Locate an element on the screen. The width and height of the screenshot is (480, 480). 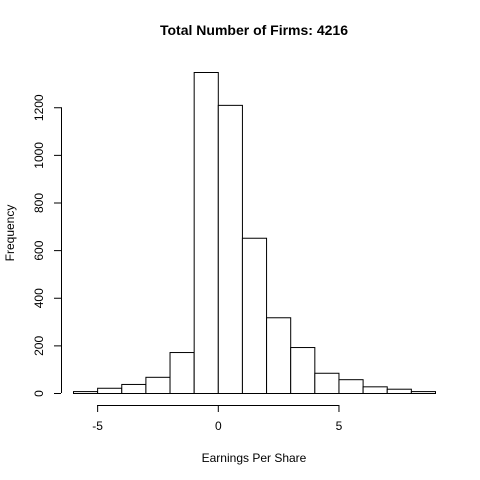
y-tick-label: 800 is located at coordinates (39, 203).